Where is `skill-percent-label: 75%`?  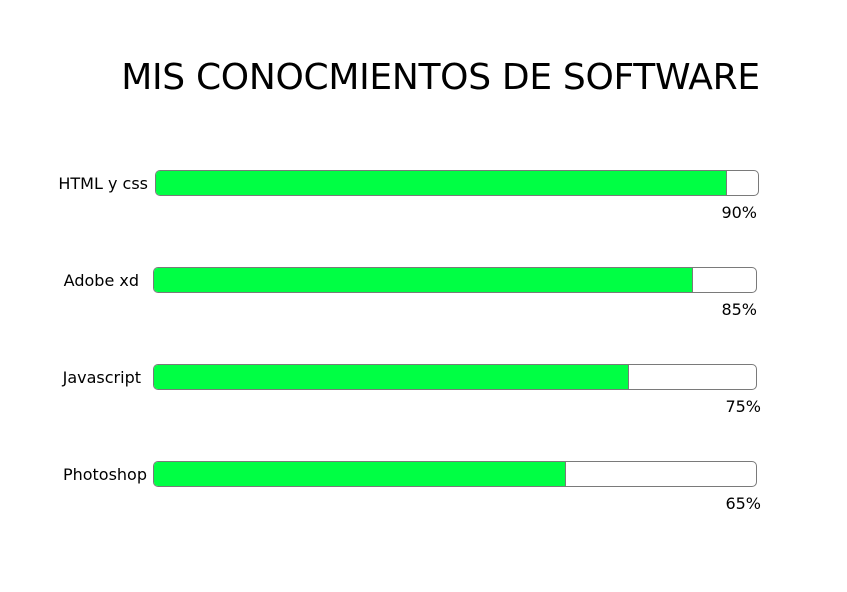
skill-percent-label: 75% is located at coordinates (743, 406).